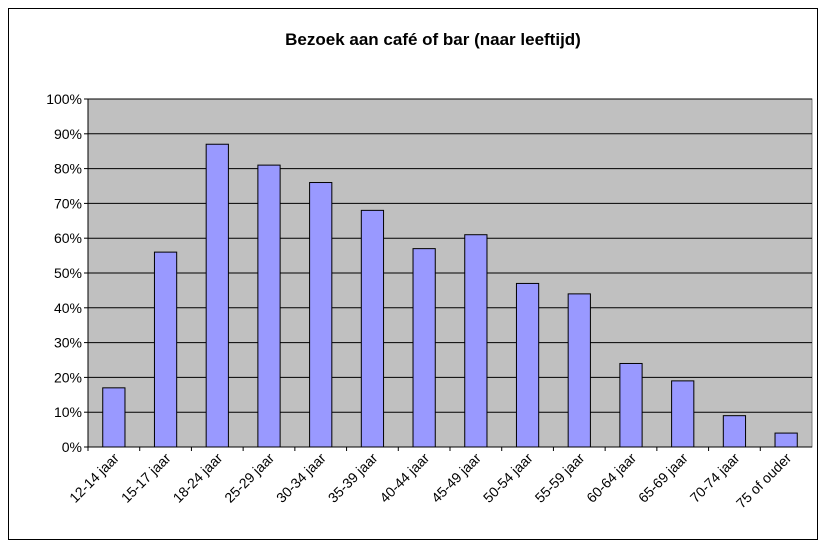 The width and height of the screenshot is (826, 550). I want to click on y-tick-label: 40%, so click(68, 308).